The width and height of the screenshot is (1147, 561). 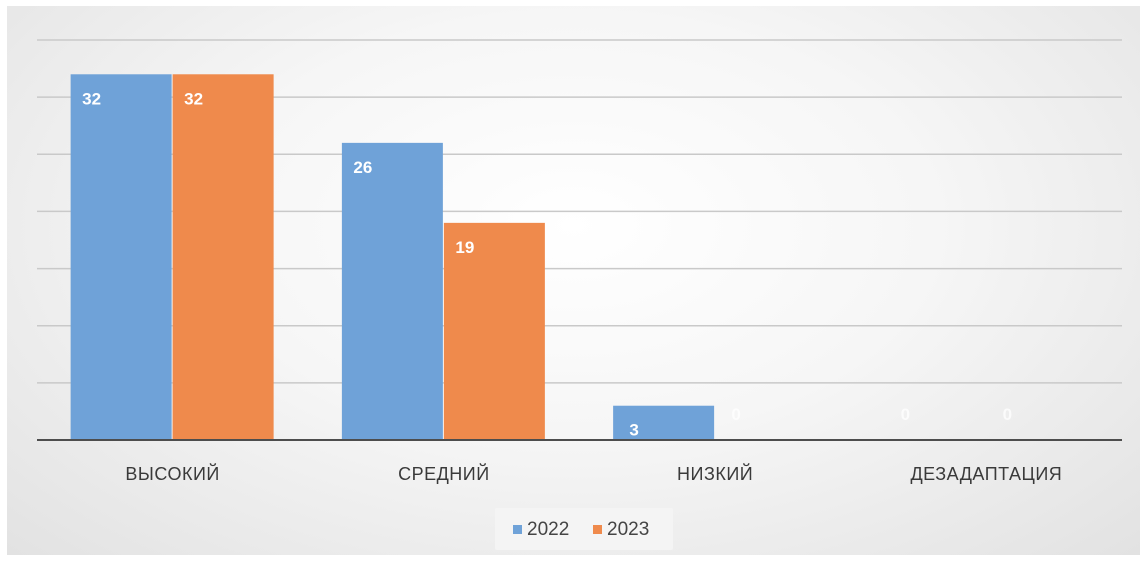 I want to click on category-label: ДЕЗАДАПТАЦИЯ, so click(x=986, y=474).